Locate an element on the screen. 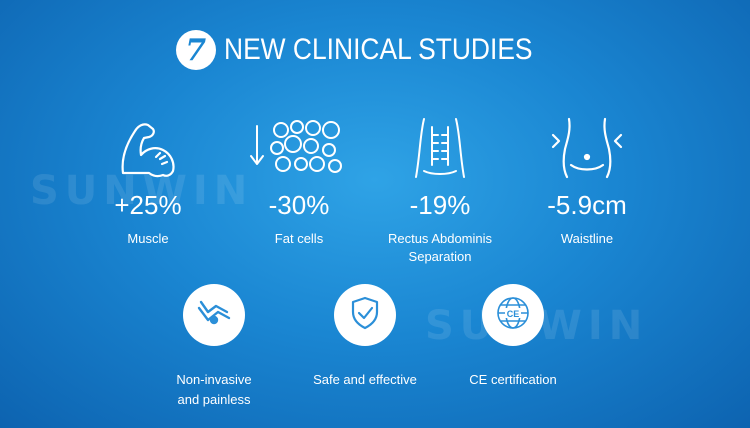 This screenshot has width=750, height=428. ce-globe-icon: CE is located at coordinates (513, 315).